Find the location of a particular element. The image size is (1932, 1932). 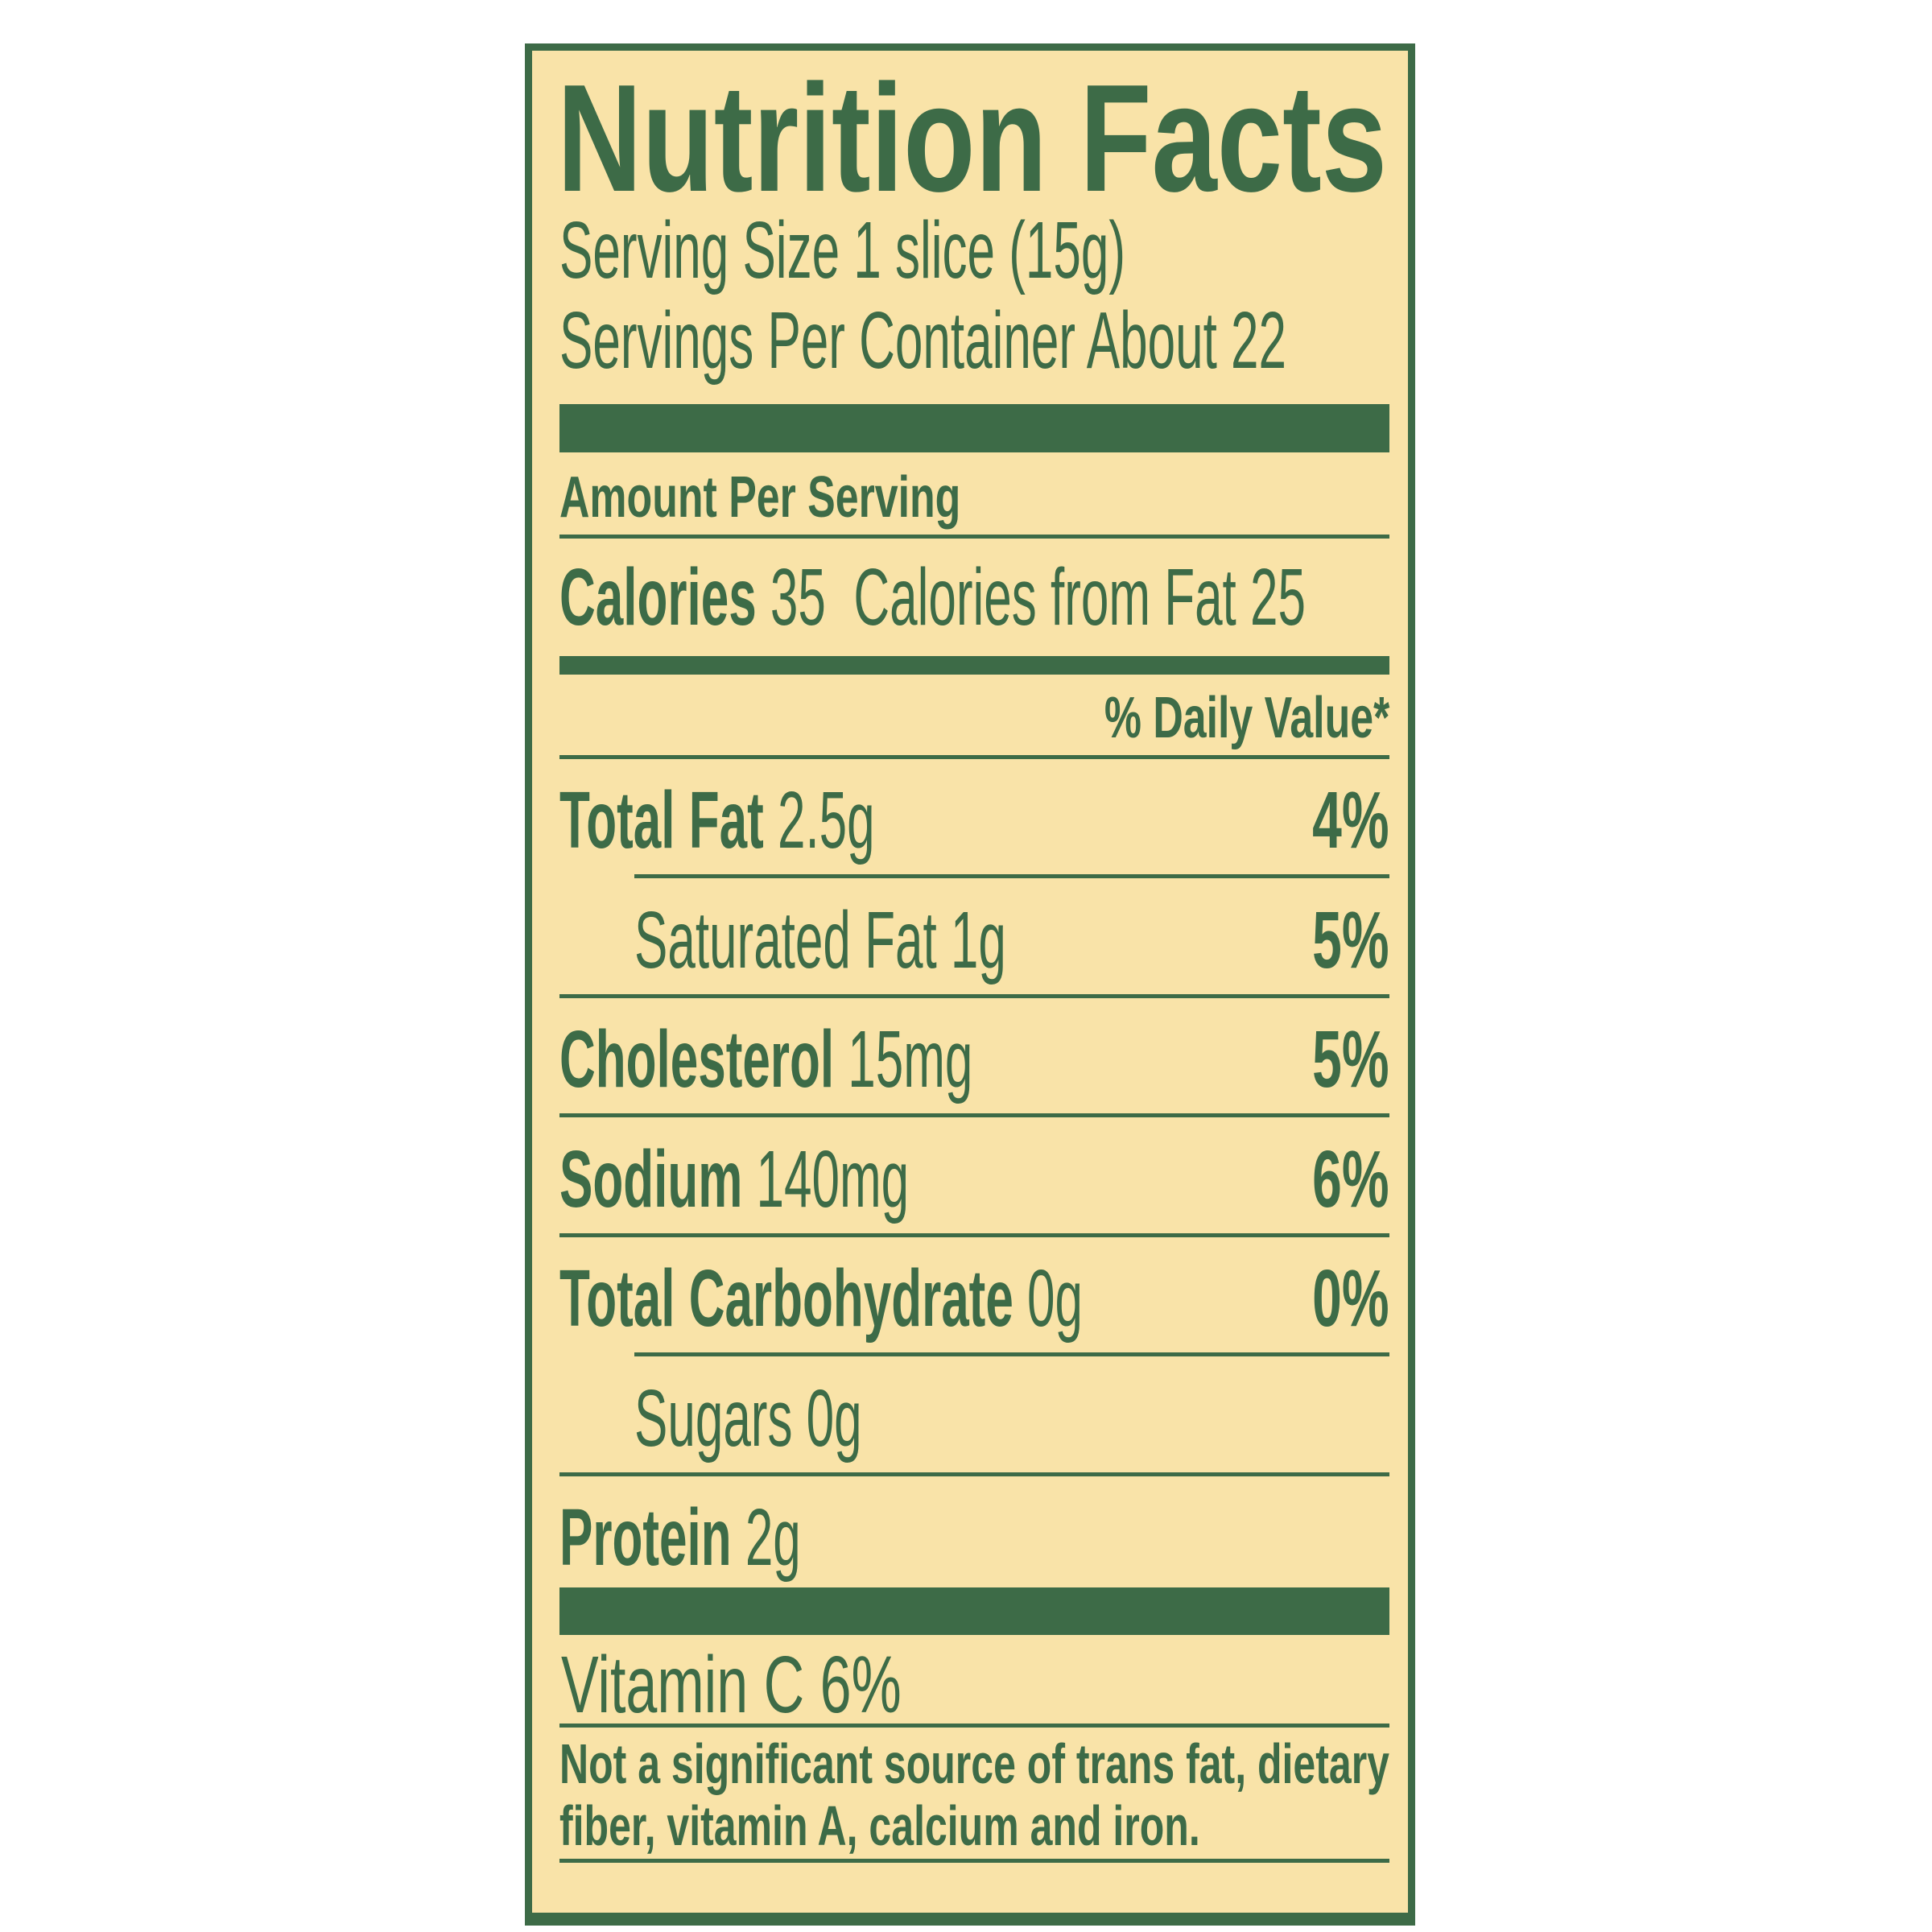

nutrient-daily-value: 4% is located at coordinates (1350, 820).